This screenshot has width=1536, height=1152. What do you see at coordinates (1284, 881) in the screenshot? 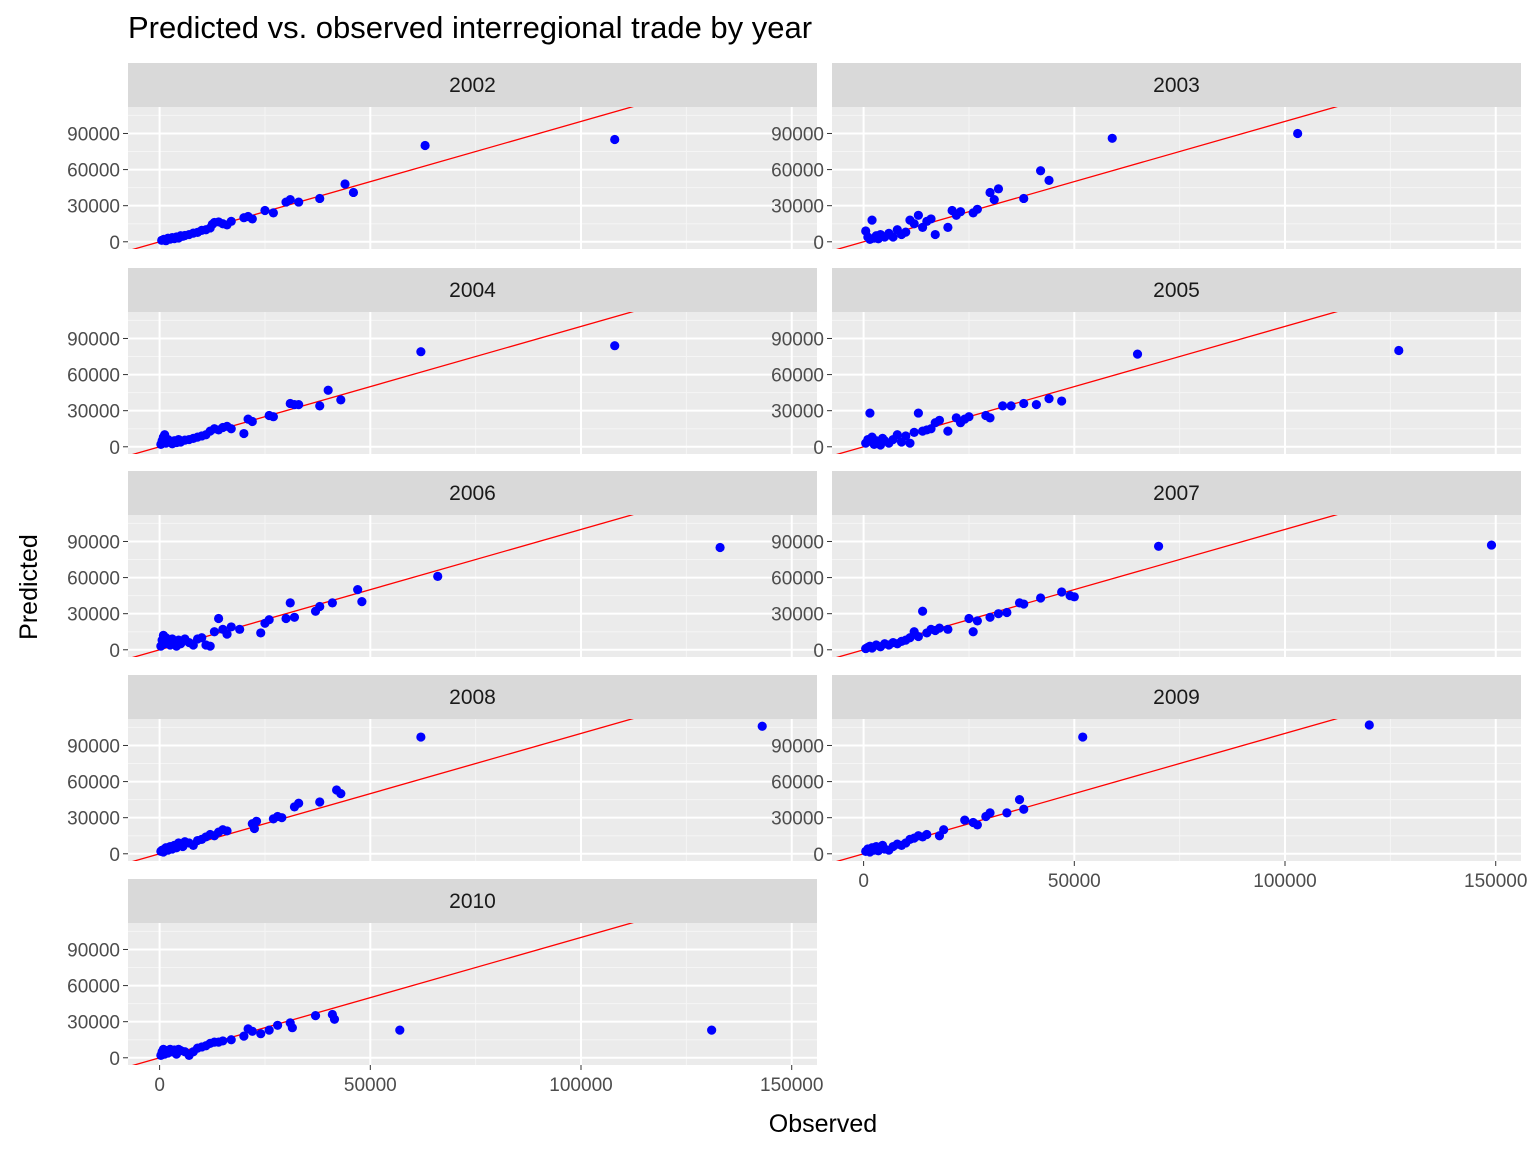
I see `x-tick-label: 100000` at bounding box center [1284, 881].